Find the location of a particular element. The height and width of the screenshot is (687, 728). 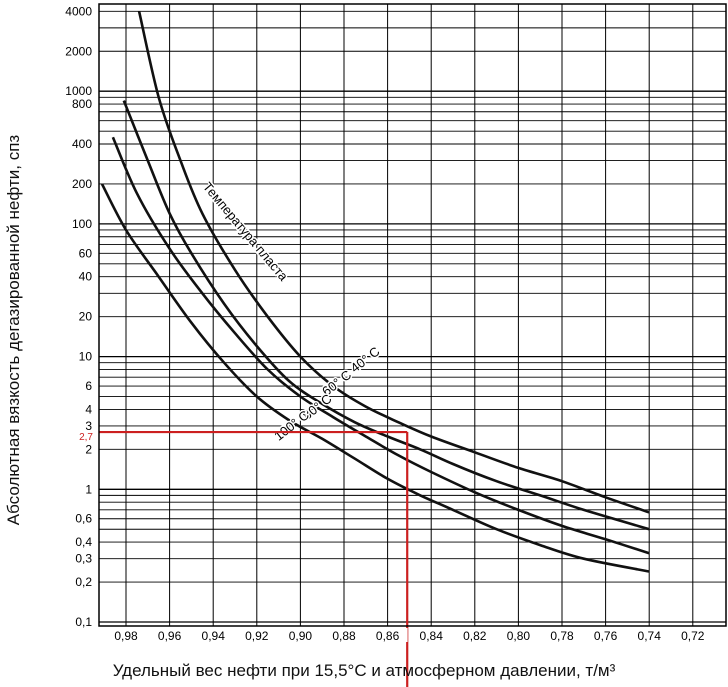

x-tick-7: 0,84 is located at coordinates (432, 636).